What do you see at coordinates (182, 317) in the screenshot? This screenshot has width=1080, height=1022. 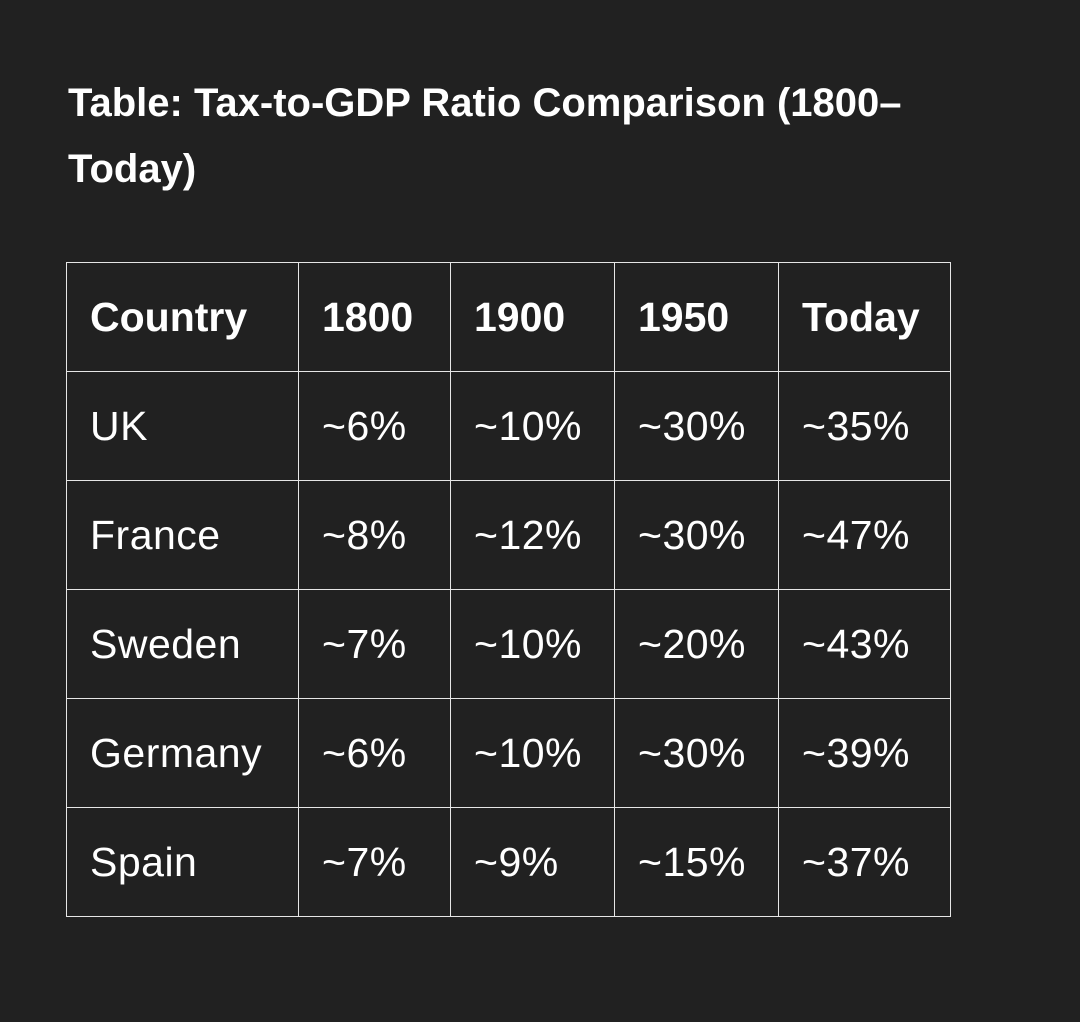 I see `column-header-country: Country` at bounding box center [182, 317].